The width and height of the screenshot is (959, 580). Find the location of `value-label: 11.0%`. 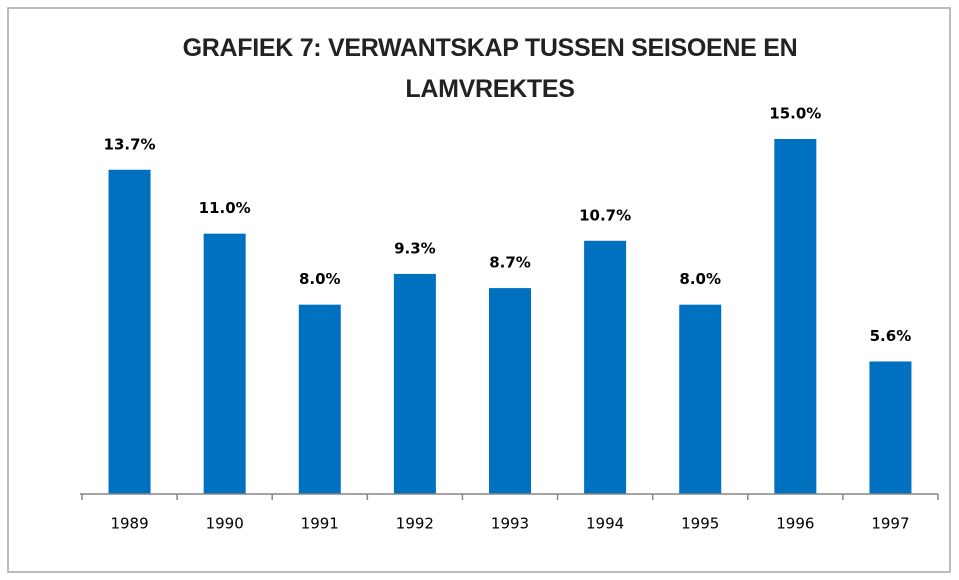

value-label: 11.0% is located at coordinates (225, 208).